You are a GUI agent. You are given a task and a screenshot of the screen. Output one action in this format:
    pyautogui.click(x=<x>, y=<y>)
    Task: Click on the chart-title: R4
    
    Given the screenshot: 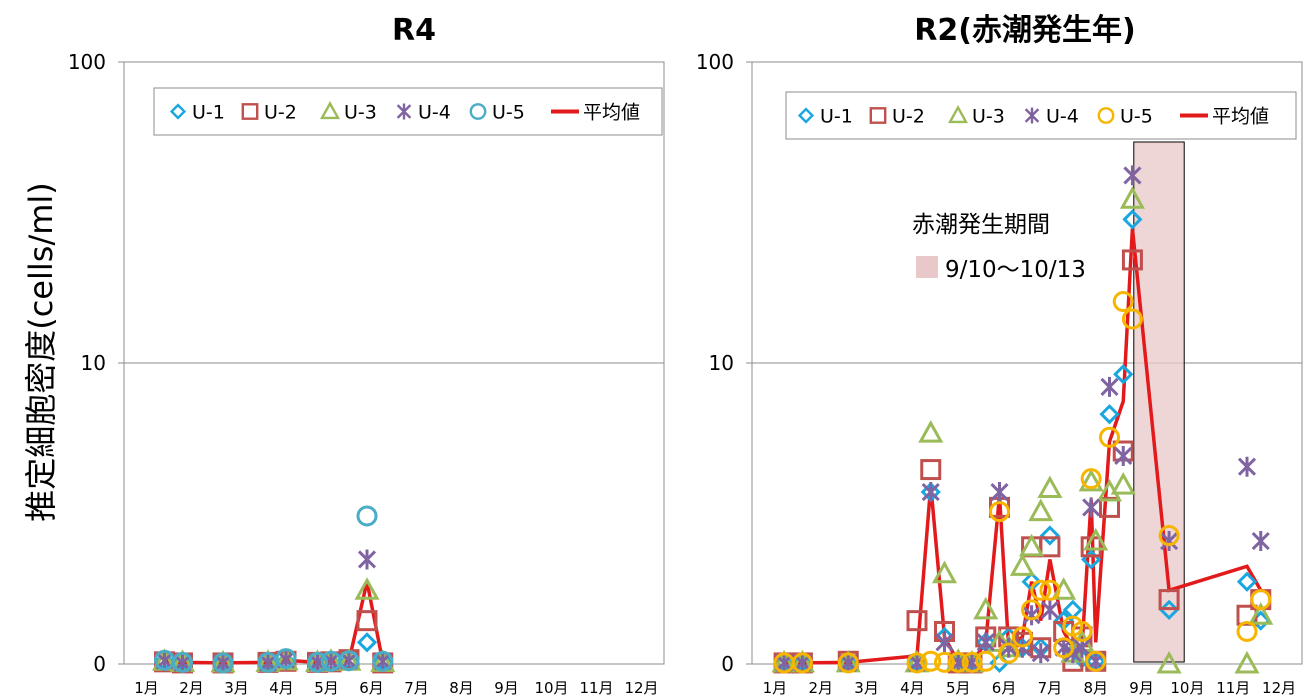 What is the action you would take?
    pyautogui.click(x=414, y=30)
    